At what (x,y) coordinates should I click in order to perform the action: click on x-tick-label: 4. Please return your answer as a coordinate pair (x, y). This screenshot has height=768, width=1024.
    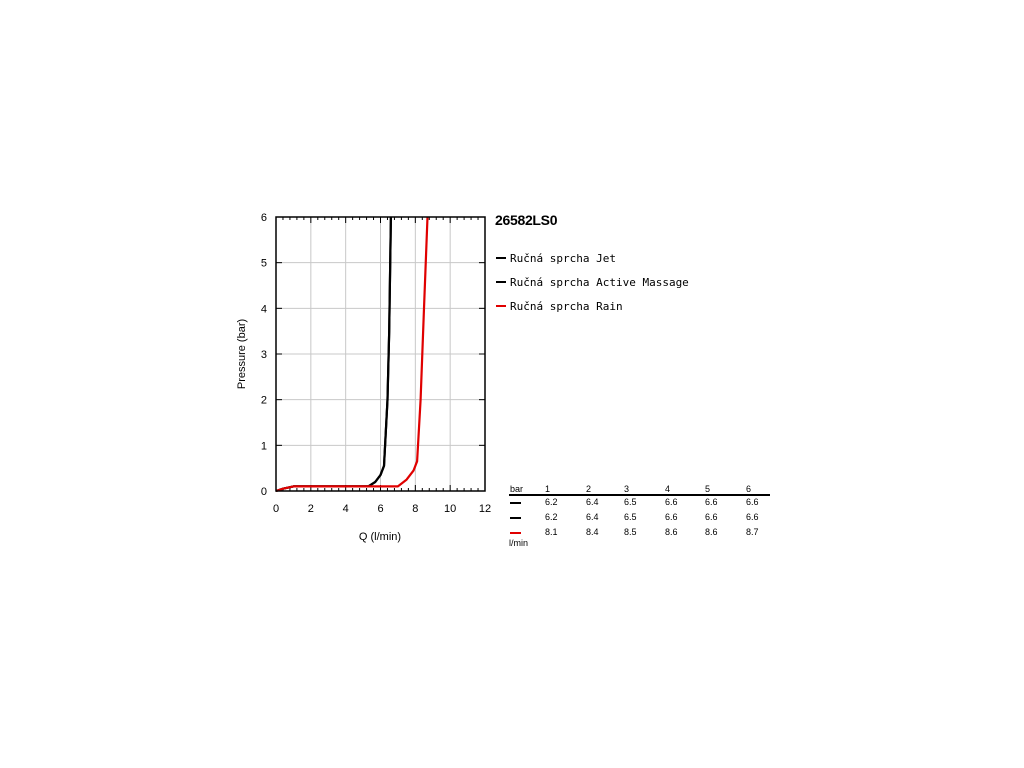
    Looking at the image, I should click on (346, 509).